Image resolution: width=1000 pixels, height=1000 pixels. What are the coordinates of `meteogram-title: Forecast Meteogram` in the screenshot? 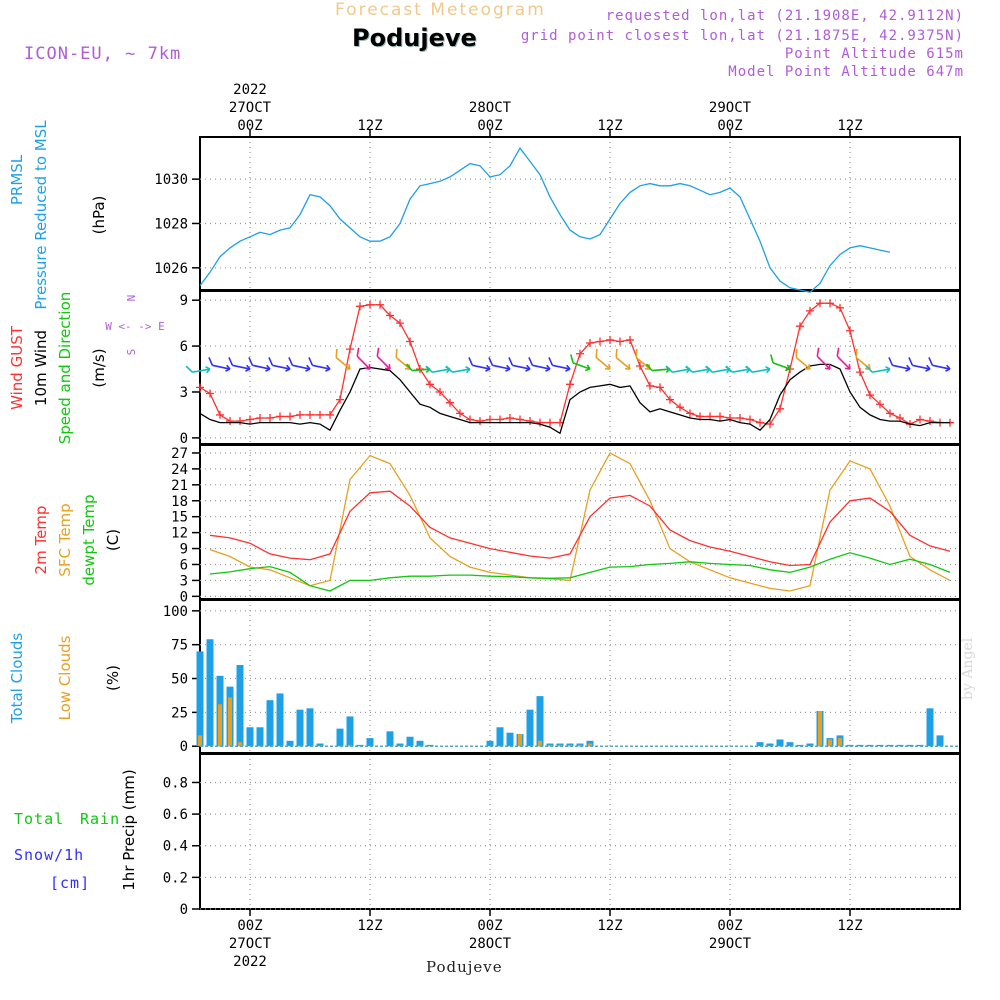 It's located at (440, 10).